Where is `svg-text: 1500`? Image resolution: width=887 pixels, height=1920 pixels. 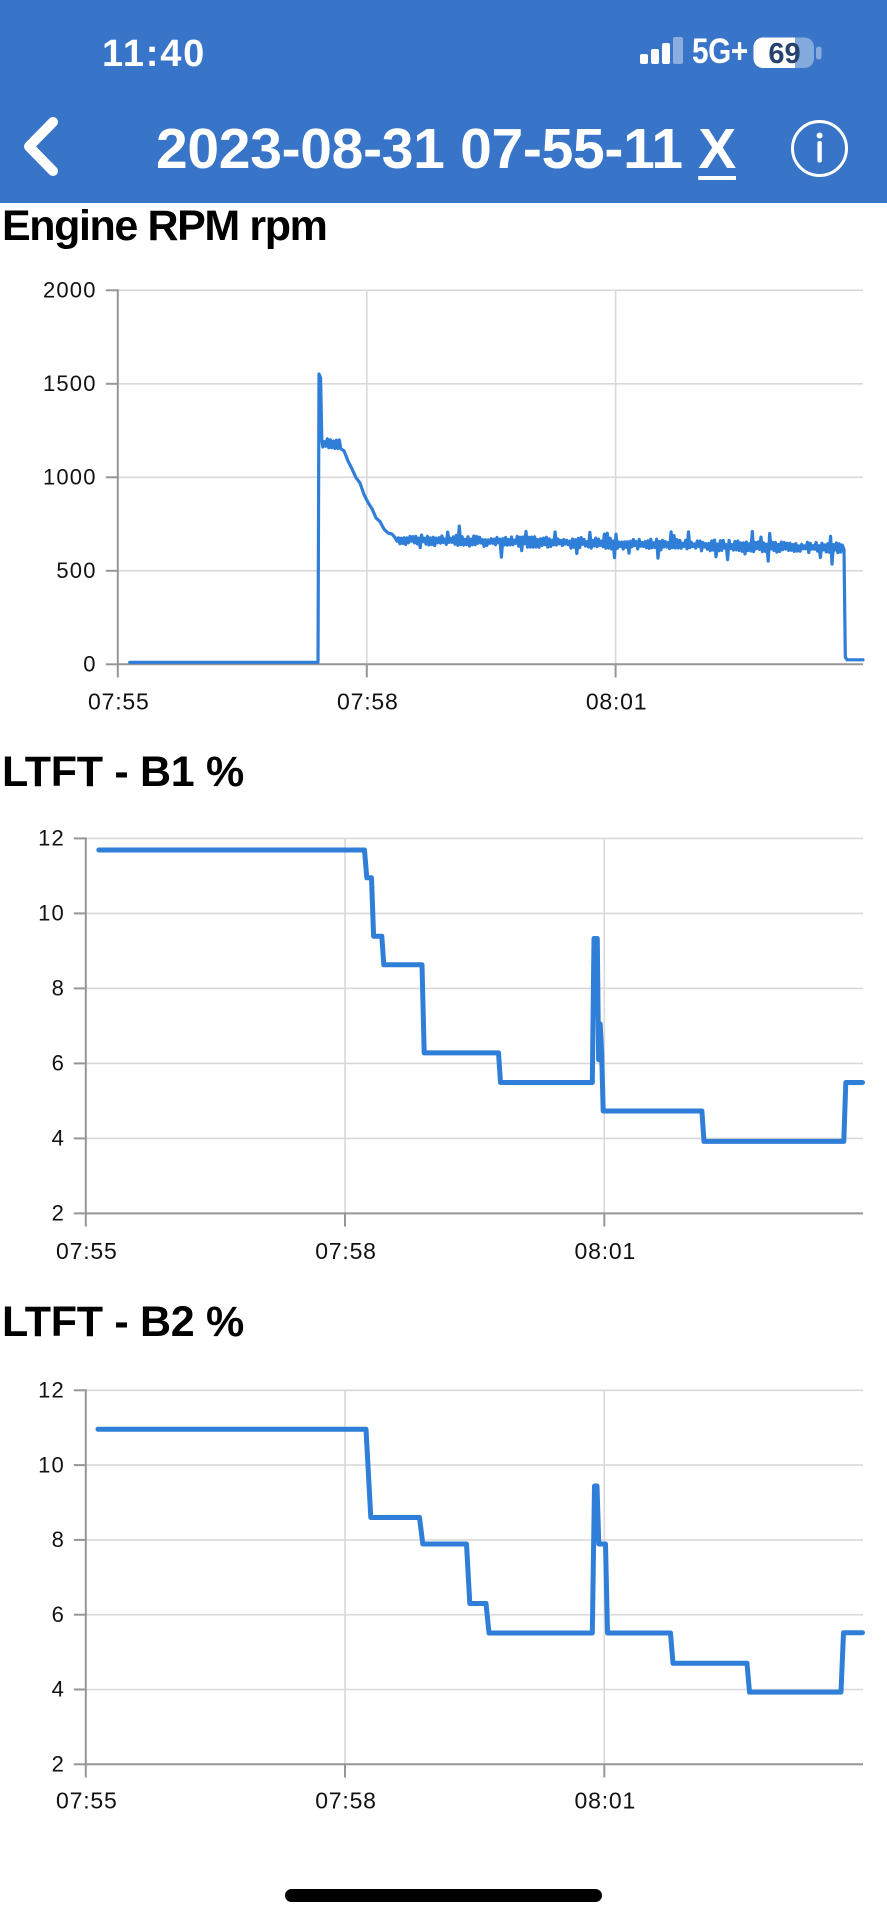 svg-text: 1500 is located at coordinates (70, 383).